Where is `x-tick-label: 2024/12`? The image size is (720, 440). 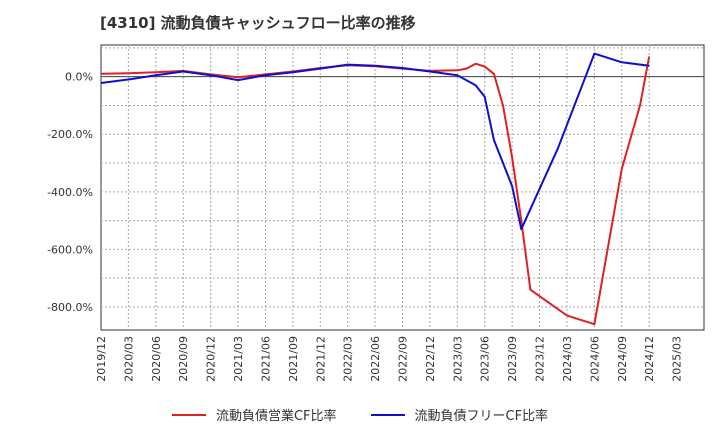
x-tick-label: 2024/12 is located at coordinates (649, 359).